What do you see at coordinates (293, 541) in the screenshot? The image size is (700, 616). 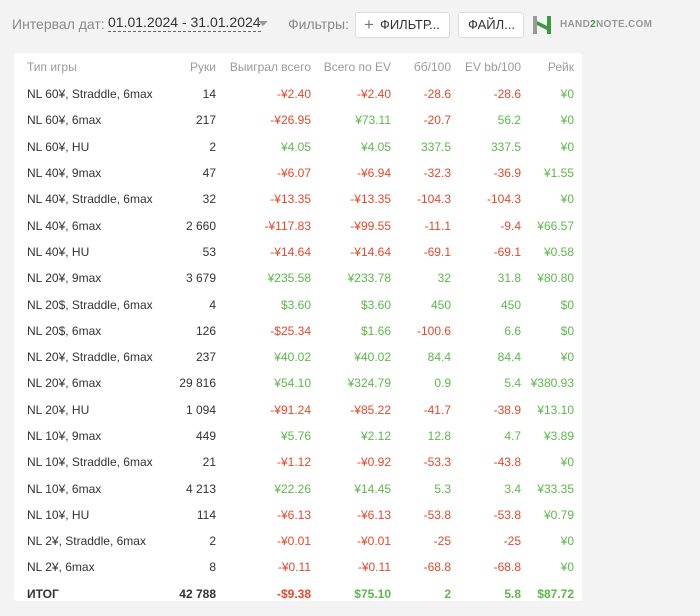 I see `cell-won-total: -¥0.01` at bounding box center [293, 541].